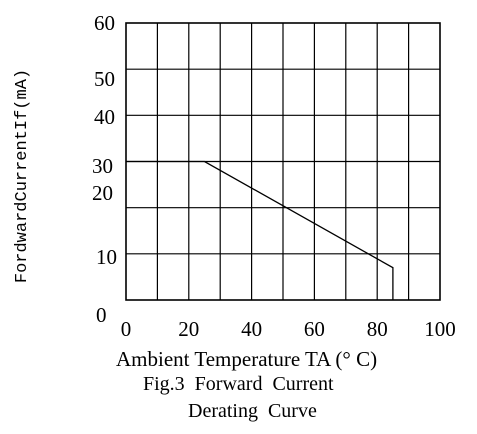 This screenshot has width=477, height=434. I want to click on x-tick-labels: 0 20 40 60 80 100, so click(288, 329).